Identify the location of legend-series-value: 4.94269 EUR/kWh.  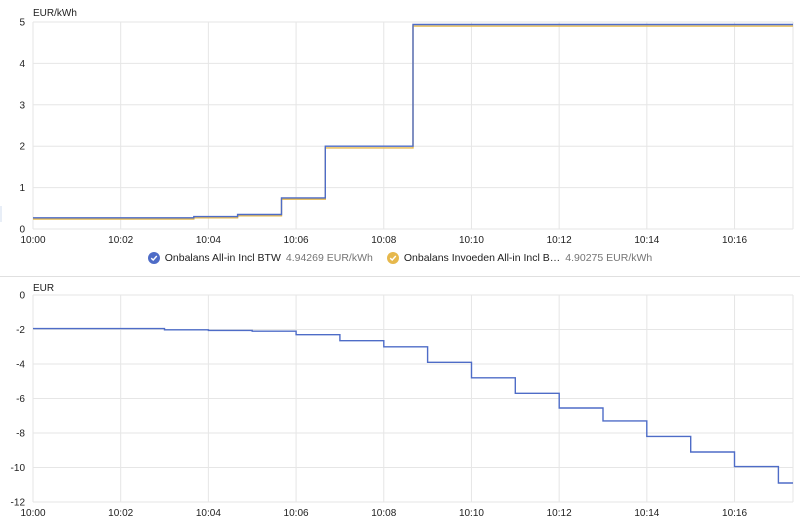
(329, 258).